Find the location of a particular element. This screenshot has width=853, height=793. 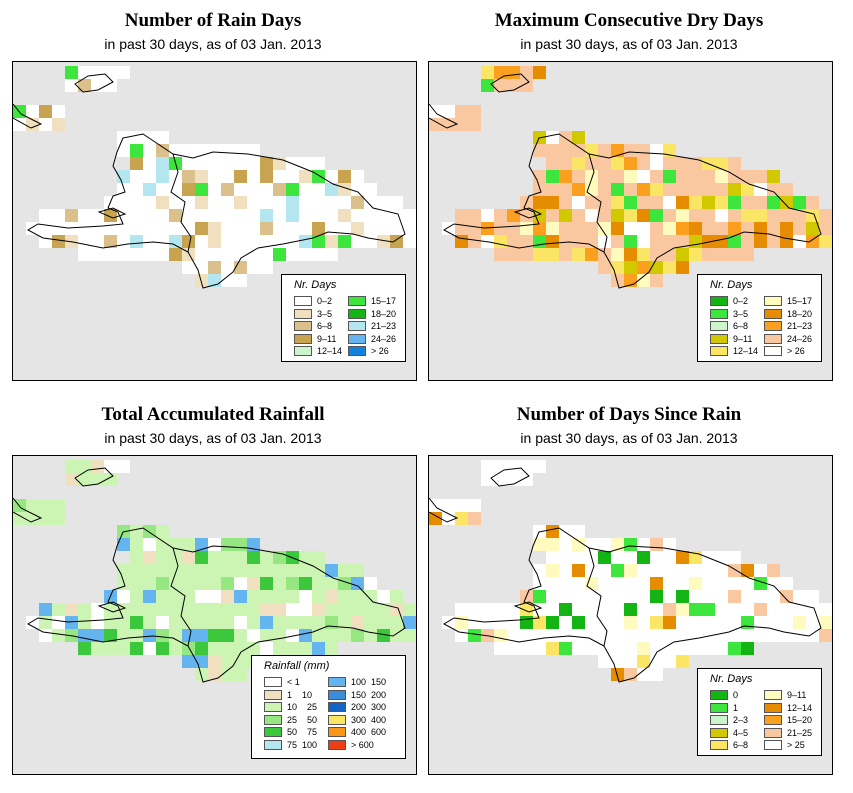

legend-label: > 600 is located at coordinates (362, 744).